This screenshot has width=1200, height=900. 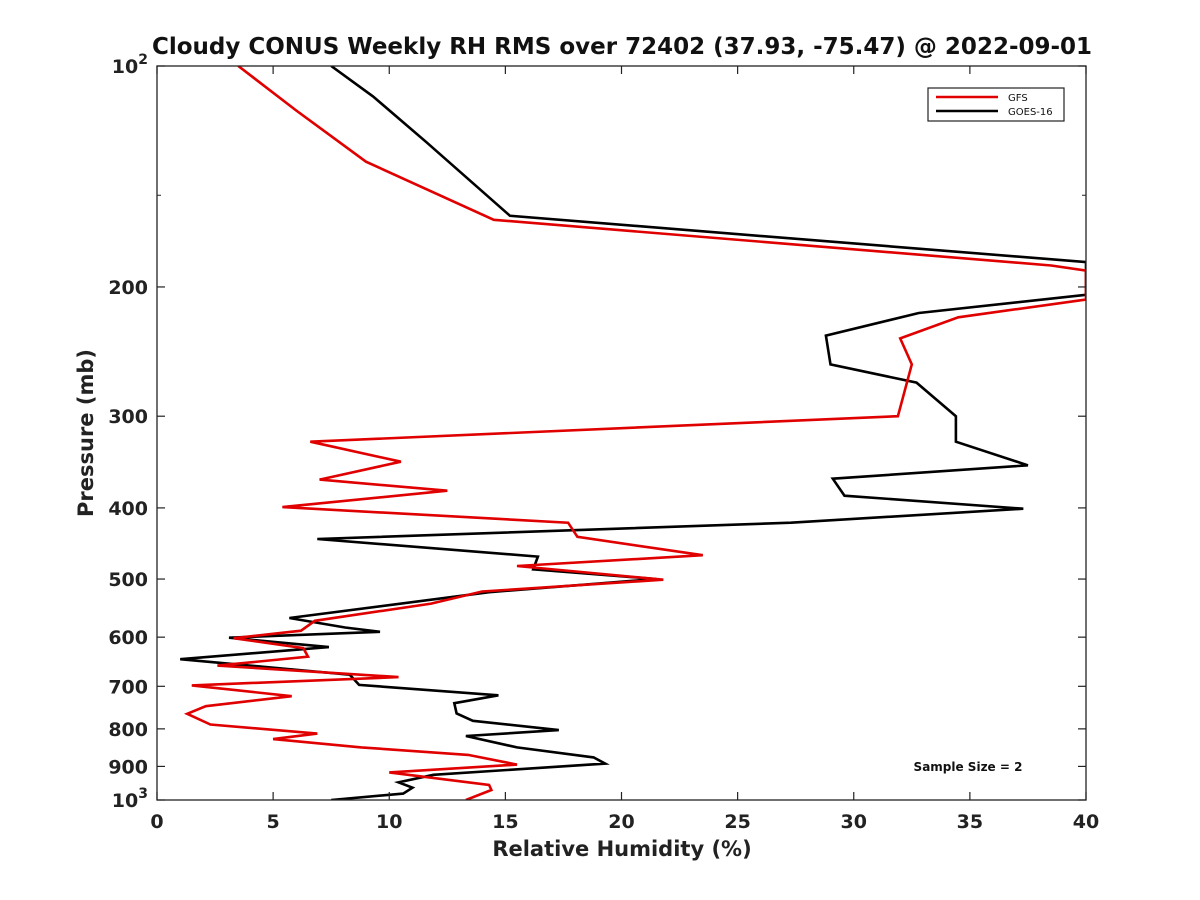 I want to click on x-tick-label: 0, so click(x=156, y=822).